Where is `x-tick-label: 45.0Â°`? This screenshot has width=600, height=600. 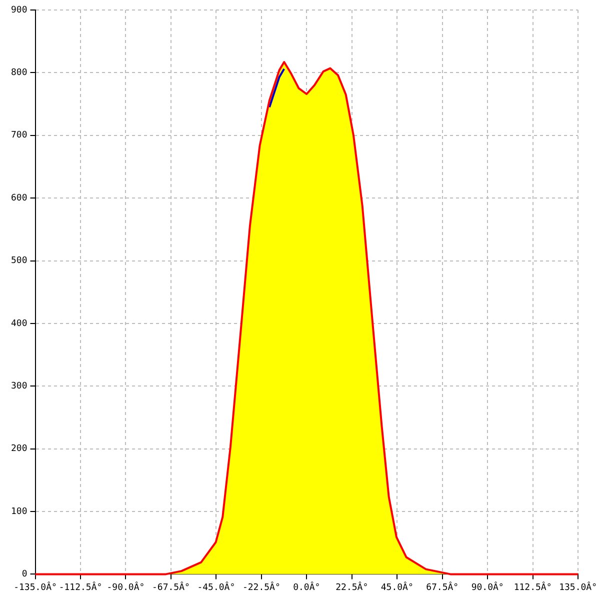 x-tick-label: 45.0Â° is located at coordinates (397, 586).